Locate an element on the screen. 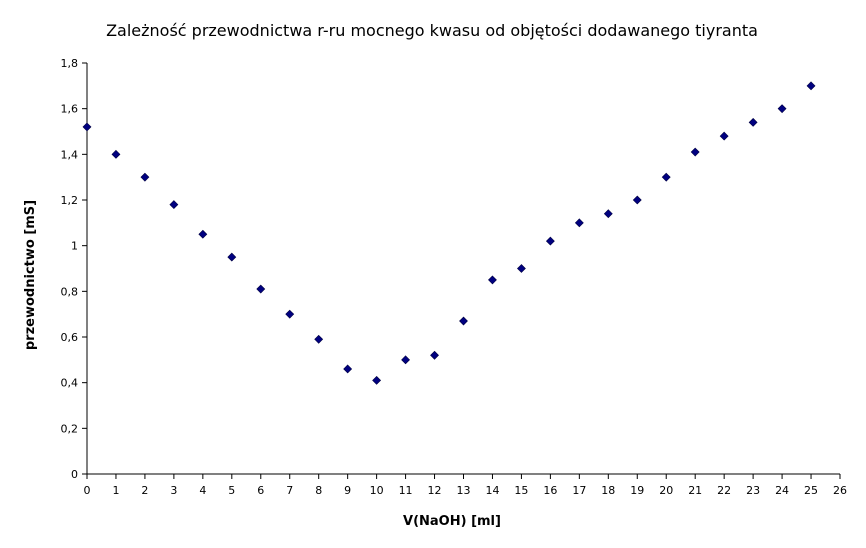 This screenshot has width=866, height=548. x-tick-label: 7 is located at coordinates (289, 490).